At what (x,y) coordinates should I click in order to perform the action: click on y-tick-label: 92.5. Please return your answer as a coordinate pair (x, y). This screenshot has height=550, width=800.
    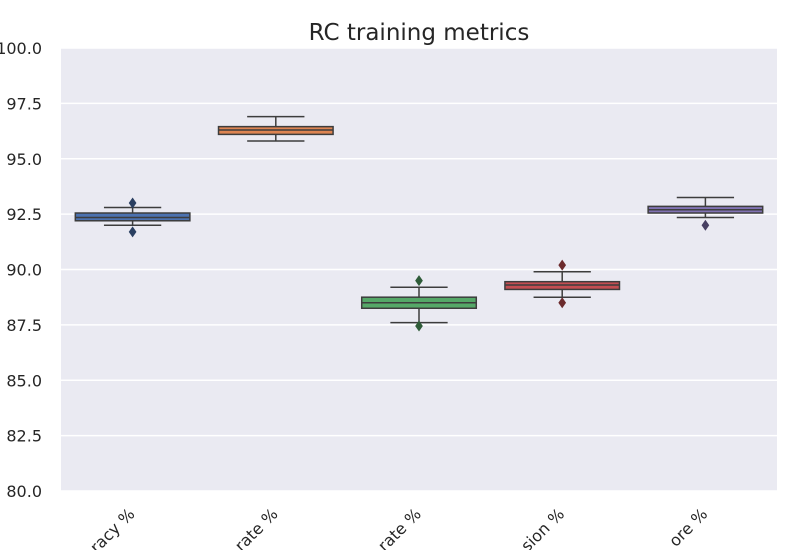
    Looking at the image, I should click on (24, 214).